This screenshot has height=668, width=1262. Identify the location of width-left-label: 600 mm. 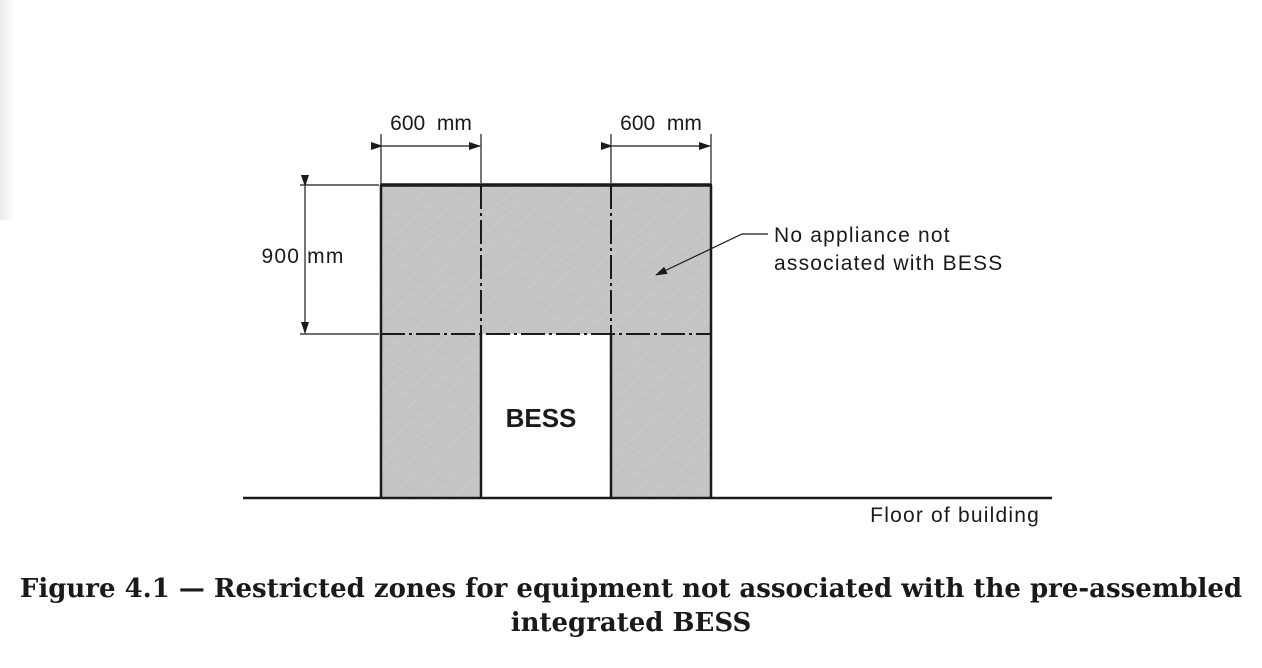
(431, 123).